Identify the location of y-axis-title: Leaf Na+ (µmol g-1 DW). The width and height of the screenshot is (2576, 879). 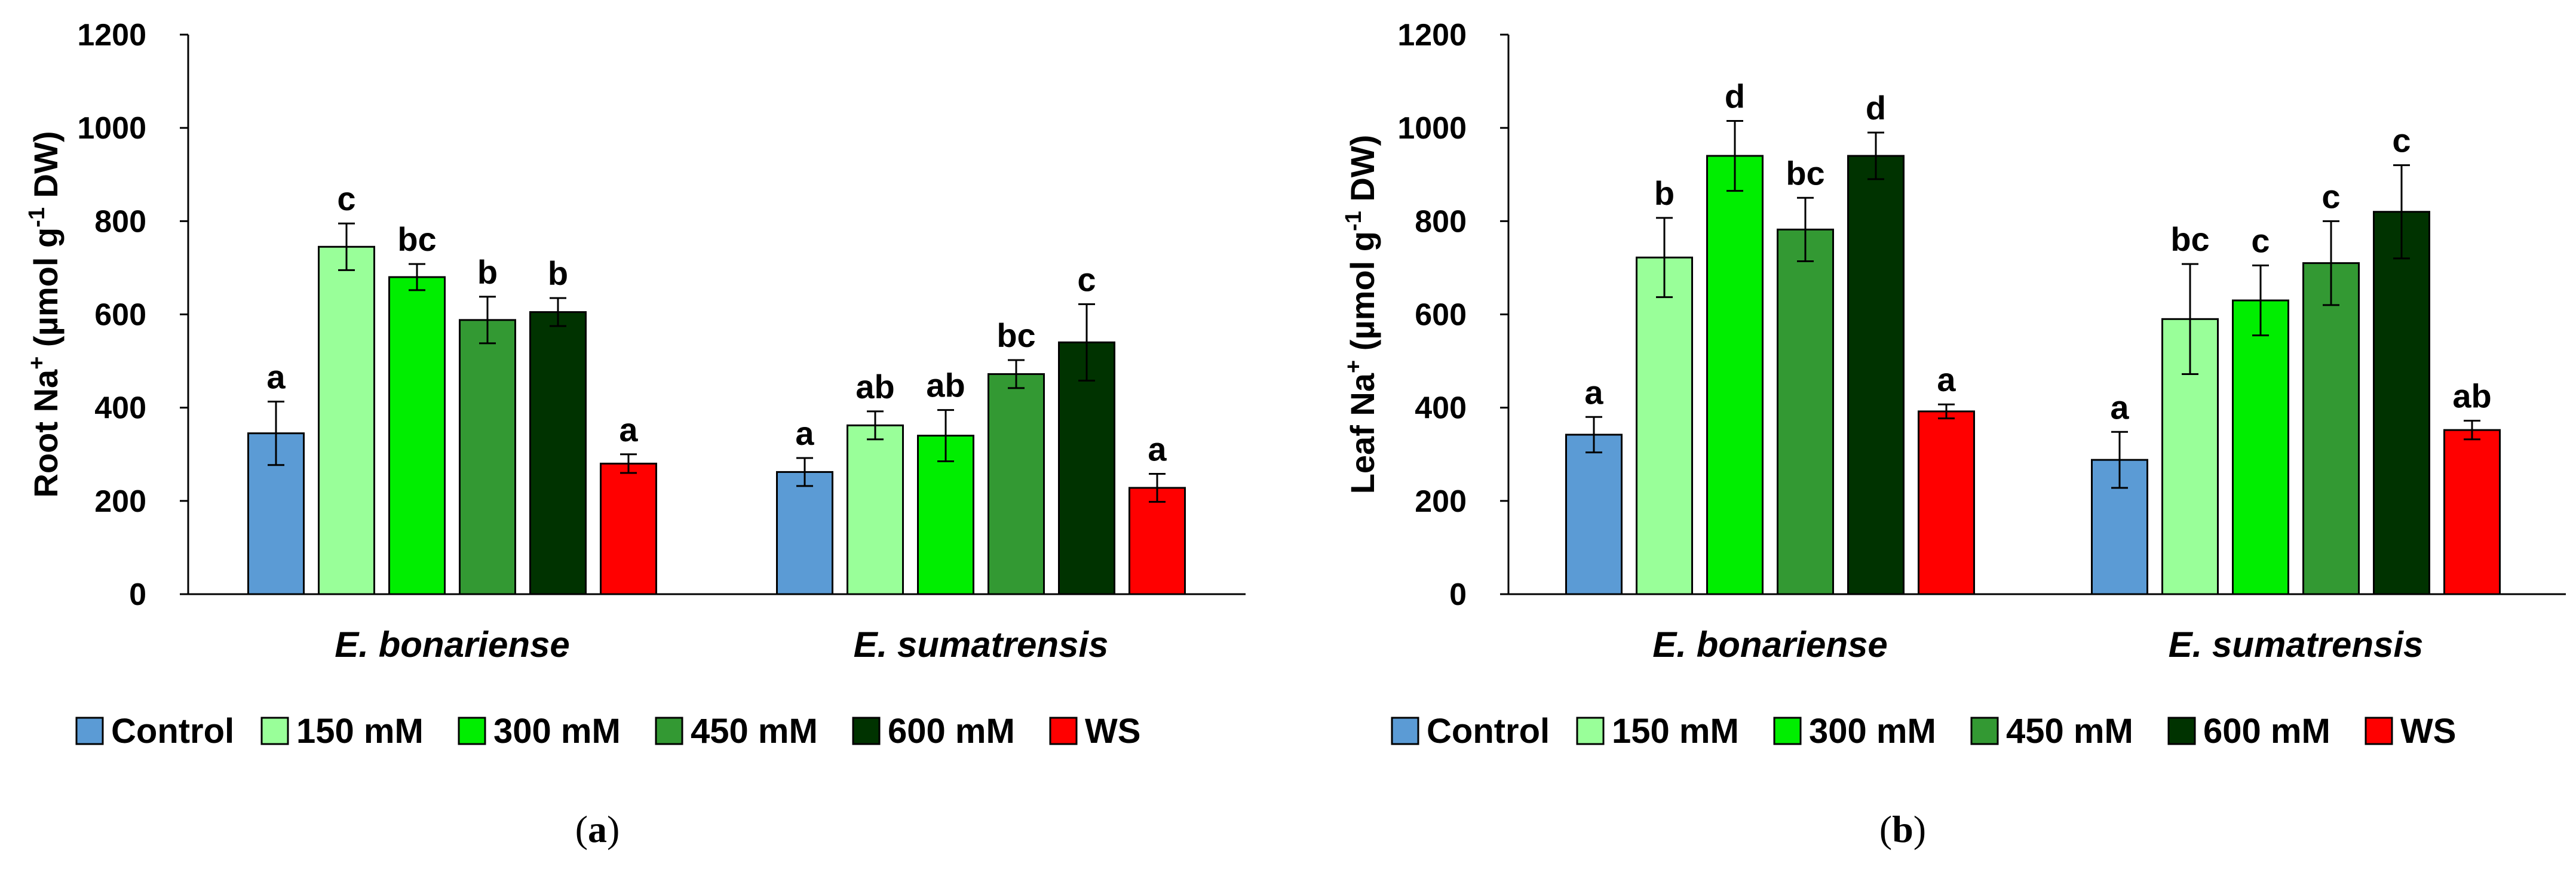
(1361, 314).